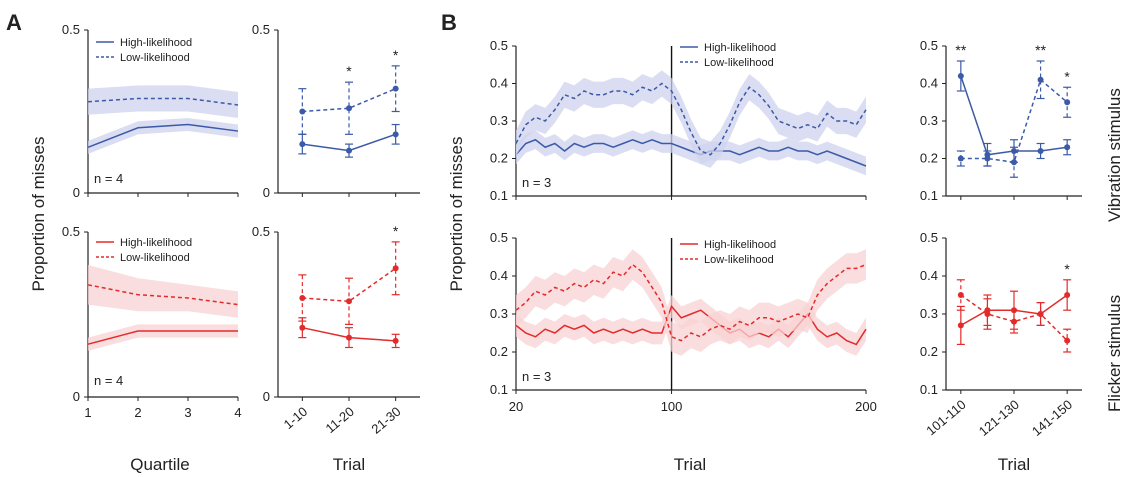  Describe the element at coordinates (266, 192) in the screenshot. I see `A-vib-trial-ytick-label: 0` at that location.